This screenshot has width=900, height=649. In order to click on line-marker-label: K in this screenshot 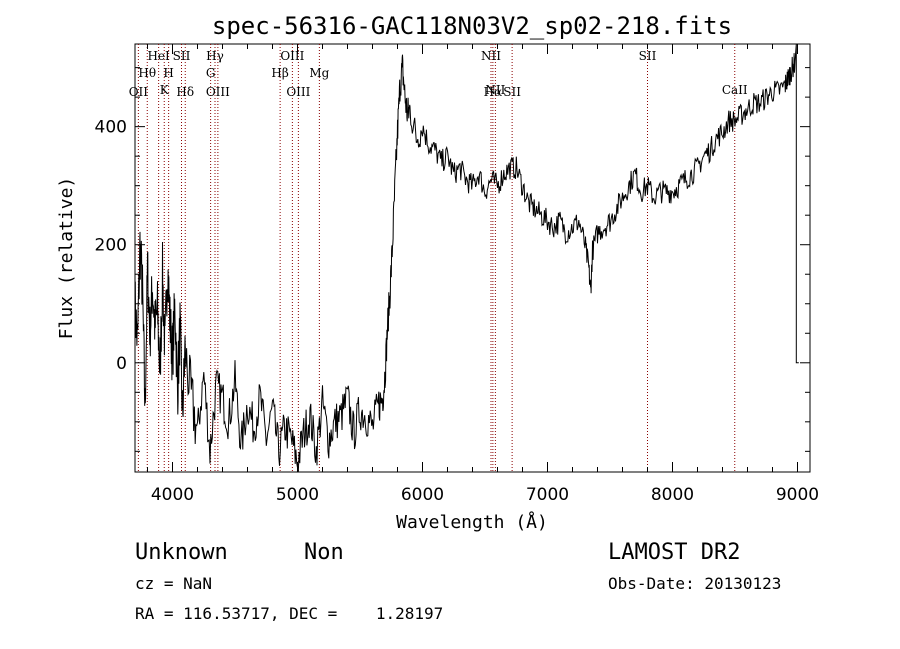, I will do `click(165, 90)`.